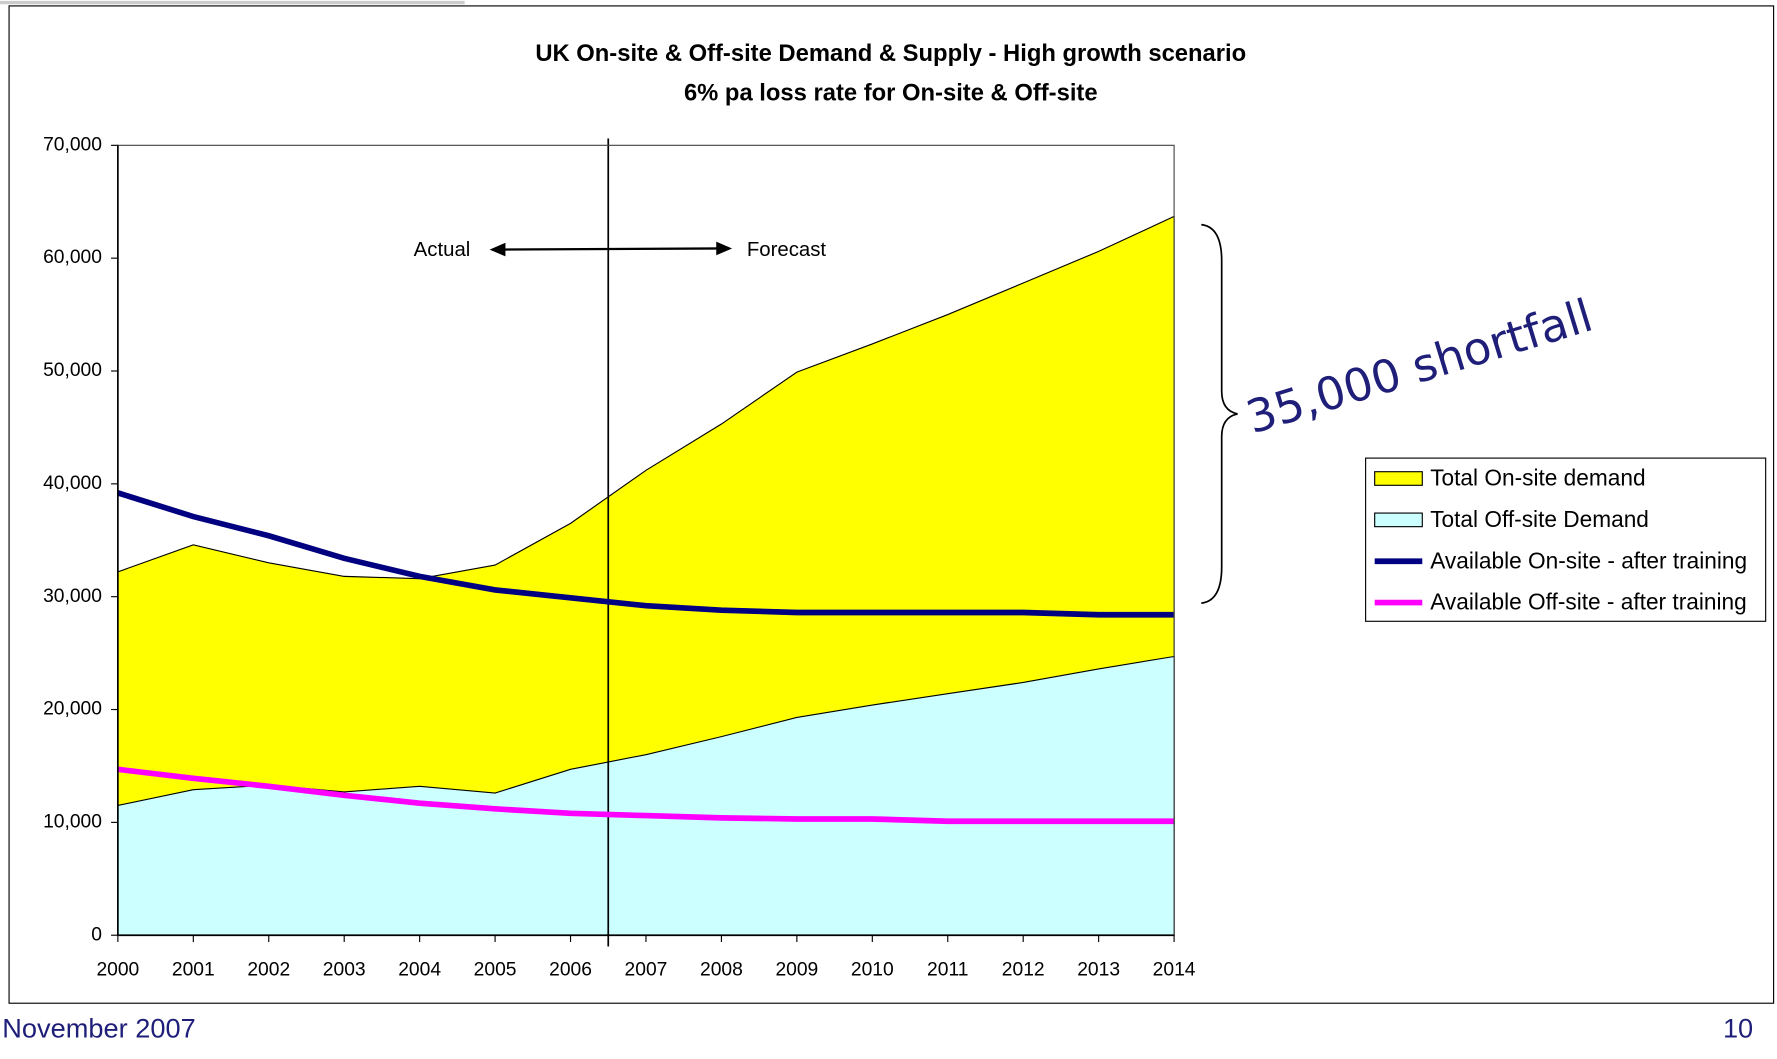 Image resolution: width=1777 pixels, height=1059 pixels. I want to click on shortfall-label: 35,000 shortfall, so click(1419, 366).